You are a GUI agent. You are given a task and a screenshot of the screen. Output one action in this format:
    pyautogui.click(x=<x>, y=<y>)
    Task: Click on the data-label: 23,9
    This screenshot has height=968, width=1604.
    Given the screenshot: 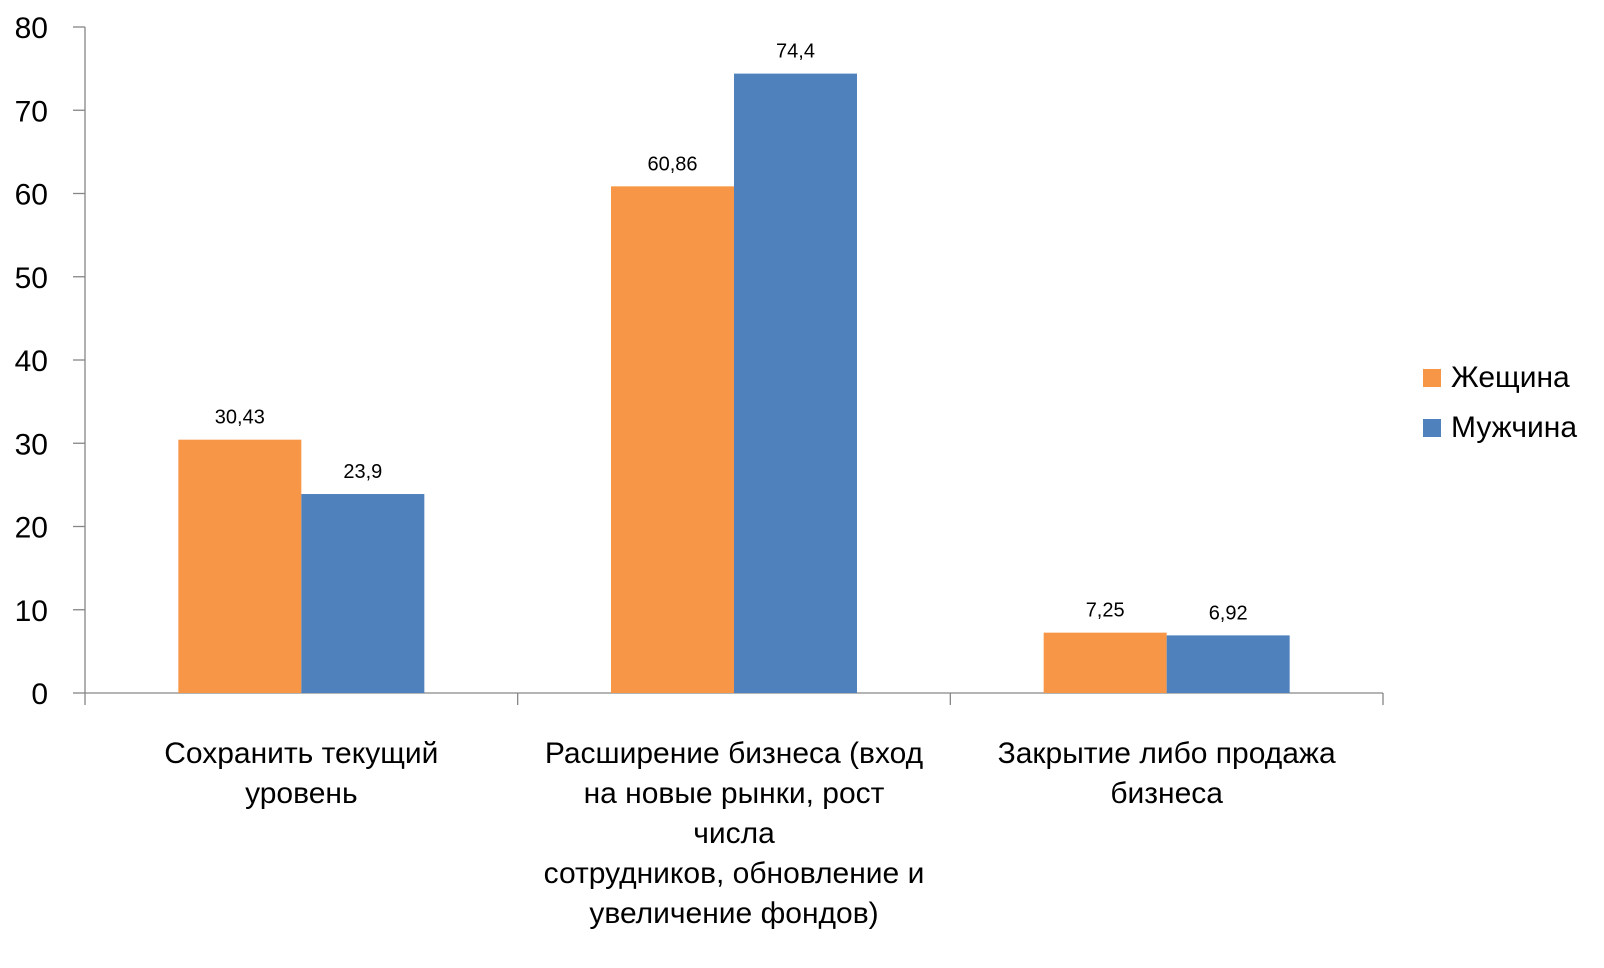 What is the action you would take?
    pyautogui.click(x=362, y=472)
    